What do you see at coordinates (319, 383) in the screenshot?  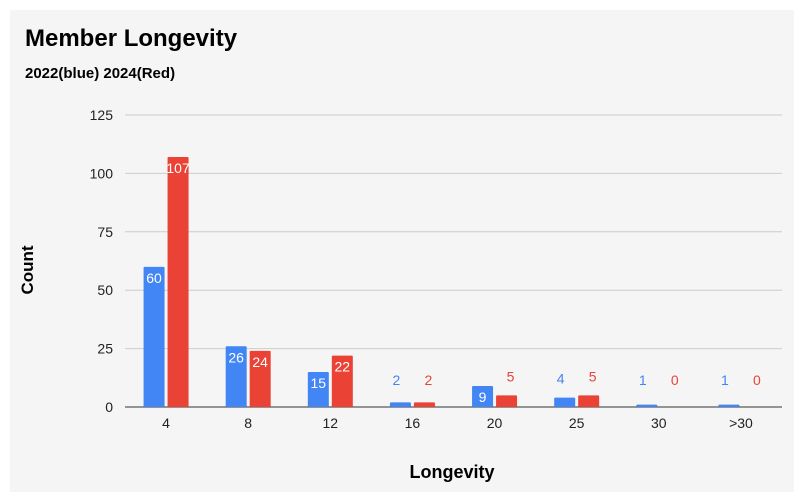 I see `data-label: 15` at bounding box center [319, 383].